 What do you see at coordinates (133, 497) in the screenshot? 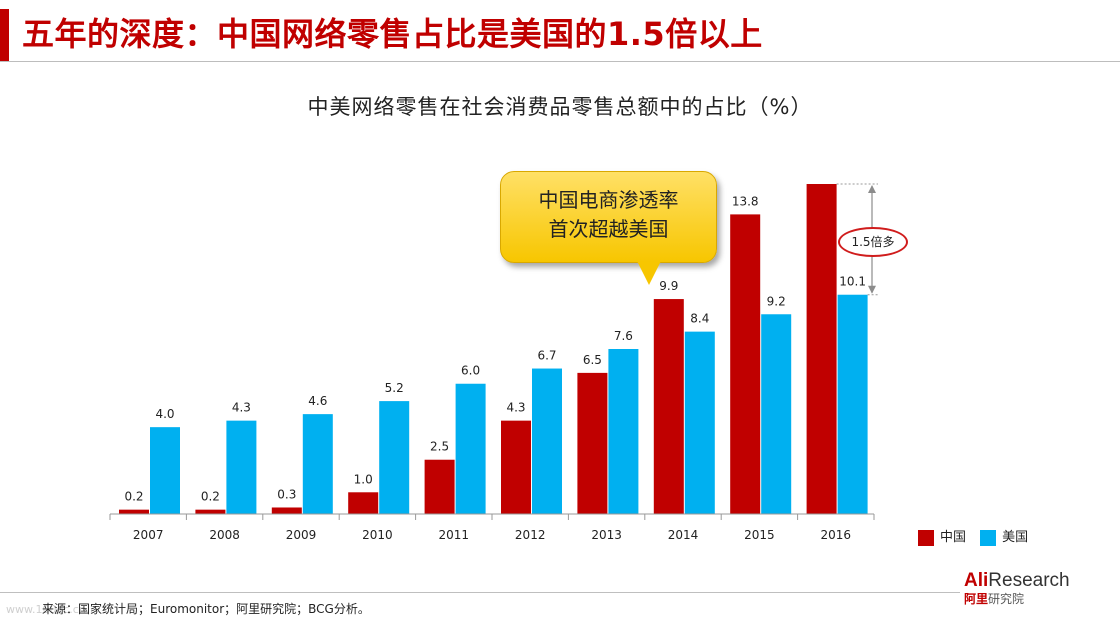
I see `data-label-china-2007: 0.2` at bounding box center [133, 497].